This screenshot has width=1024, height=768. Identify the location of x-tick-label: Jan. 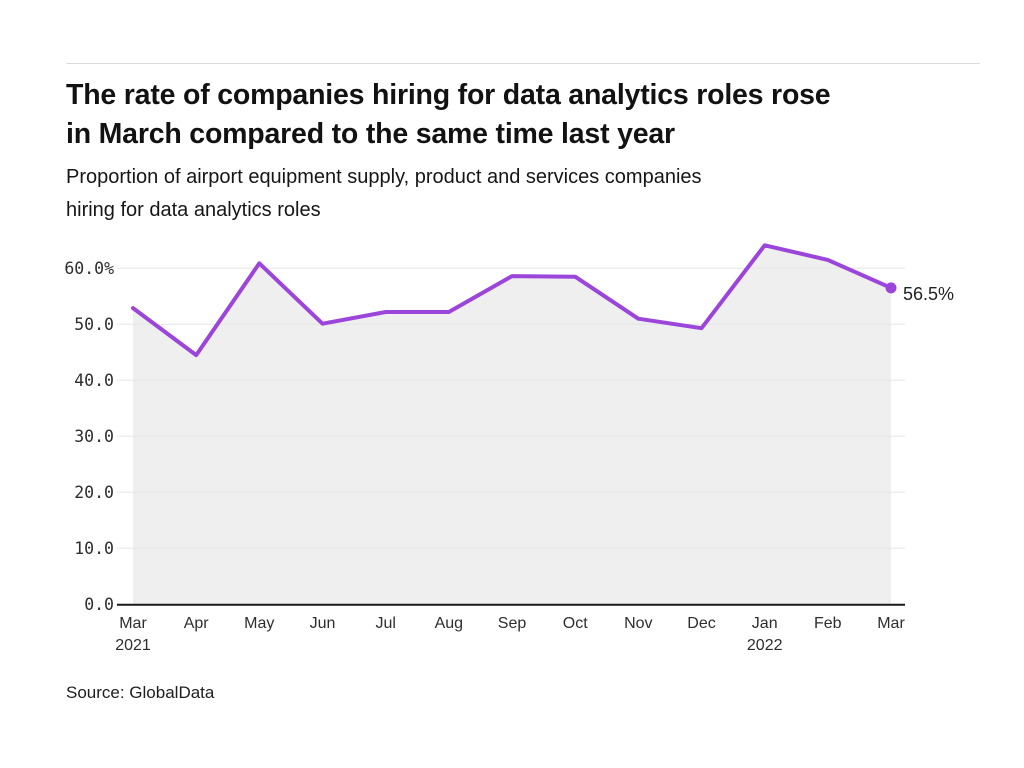
(765, 623).